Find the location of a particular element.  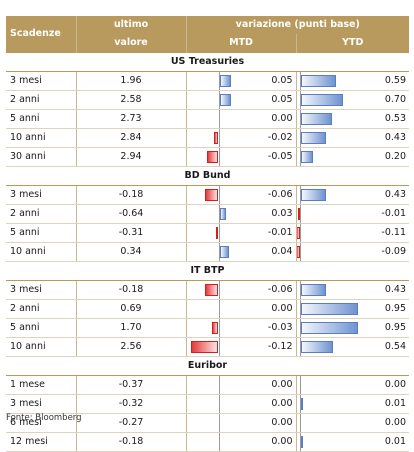

ytd-cell: 0.54 is located at coordinates (352, 347).